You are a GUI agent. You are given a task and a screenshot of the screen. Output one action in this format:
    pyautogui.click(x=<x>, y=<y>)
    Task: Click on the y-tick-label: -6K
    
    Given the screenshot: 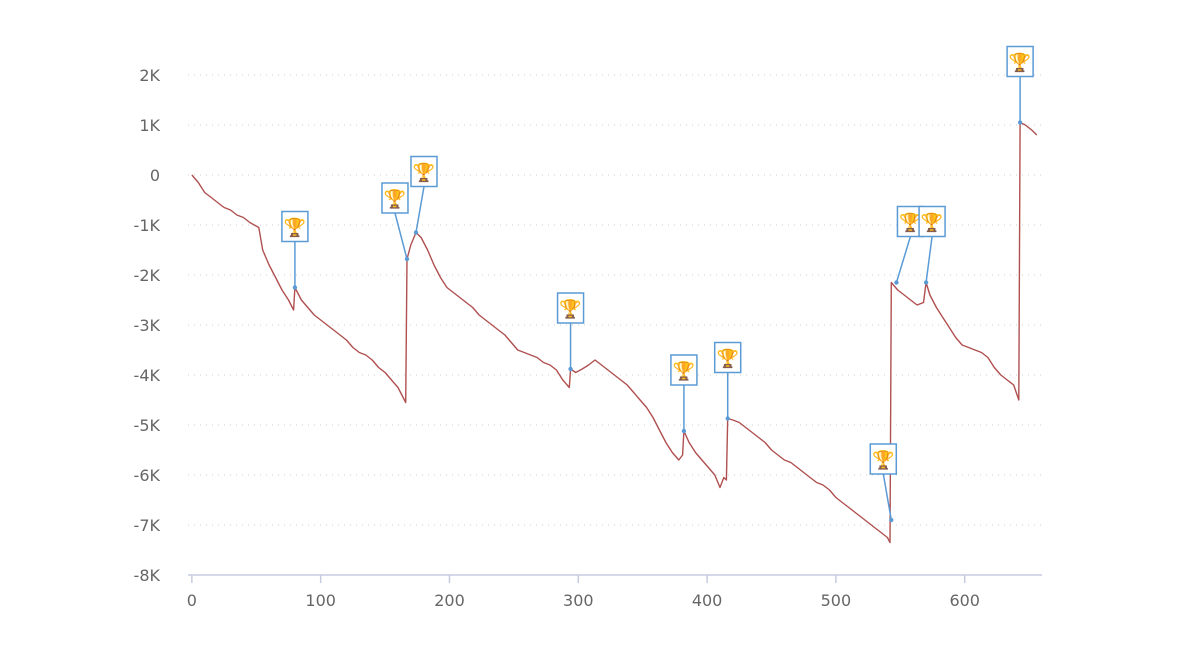 What is the action you would take?
    pyautogui.click(x=147, y=475)
    